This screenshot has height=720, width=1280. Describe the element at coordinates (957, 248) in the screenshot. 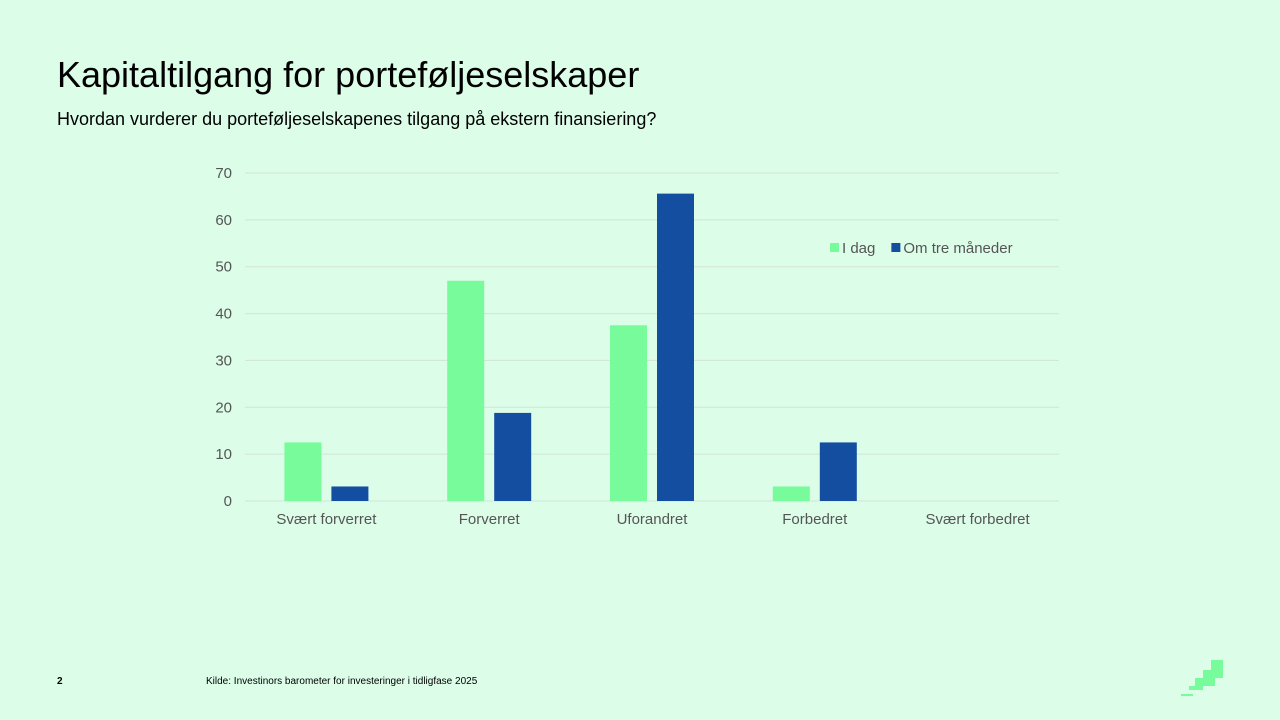

I see `legend-label: Om tre måneder` at that location.